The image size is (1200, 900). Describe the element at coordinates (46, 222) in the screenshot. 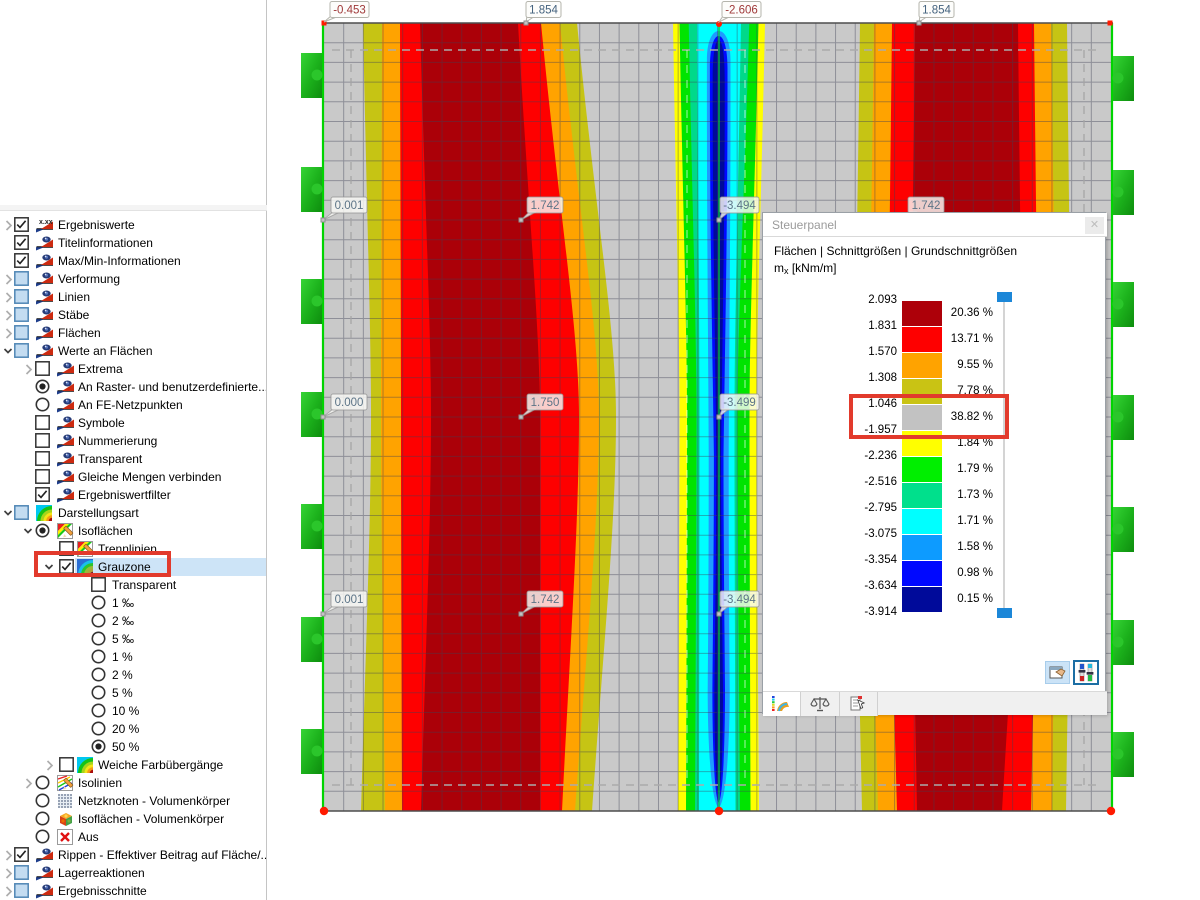

I see `svg-text: x.xx` at that location.